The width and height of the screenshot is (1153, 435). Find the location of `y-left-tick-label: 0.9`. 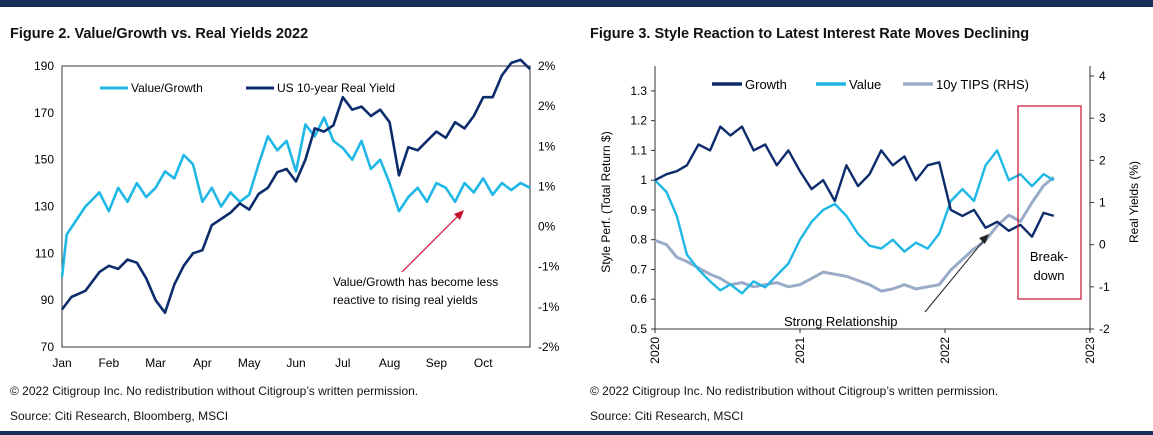

y-left-tick-label: 0.9 is located at coordinates (638, 210).